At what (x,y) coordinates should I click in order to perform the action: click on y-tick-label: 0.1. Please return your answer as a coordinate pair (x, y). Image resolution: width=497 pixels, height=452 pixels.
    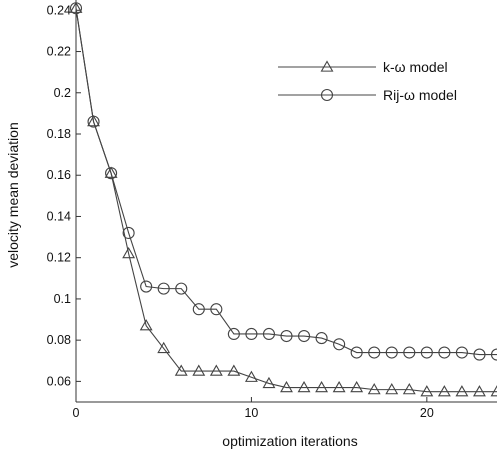
    Looking at the image, I should click on (62, 299).